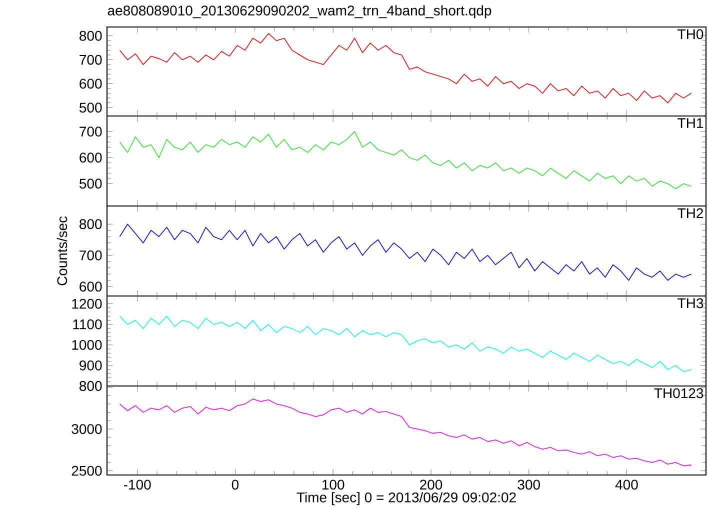 This screenshot has width=717, height=516. What do you see at coordinates (406, 499) in the screenshot?
I see `x-axis-title: Time [sec] 0 = 2013/06/29 09:02:02` at bounding box center [406, 499].